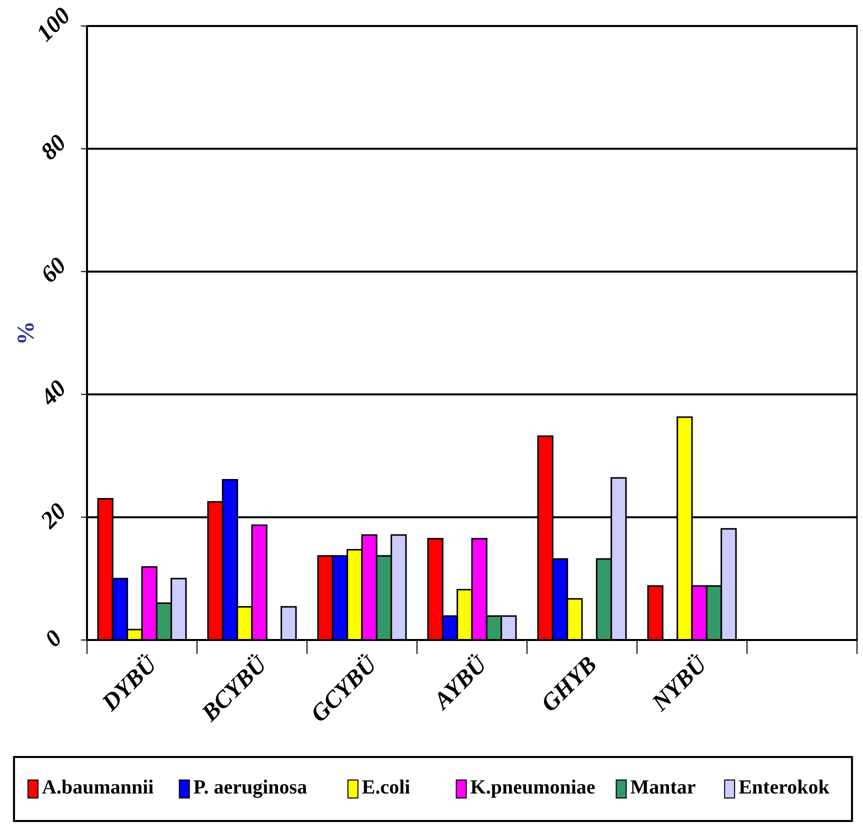  What do you see at coordinates (54, 516) in the screenshot?
I see `y-tick-label: 20` at bounding box center [54, 516].